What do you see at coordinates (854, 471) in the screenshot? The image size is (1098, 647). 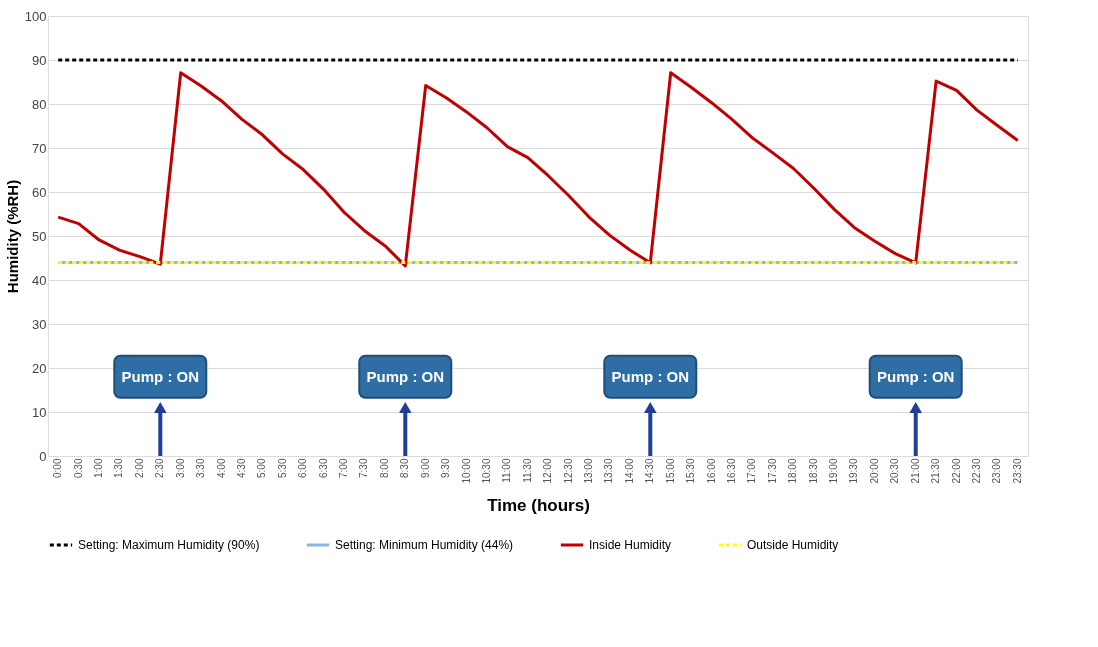 I see `x-tick-label: 19:30` at bounding box center [854, 471].